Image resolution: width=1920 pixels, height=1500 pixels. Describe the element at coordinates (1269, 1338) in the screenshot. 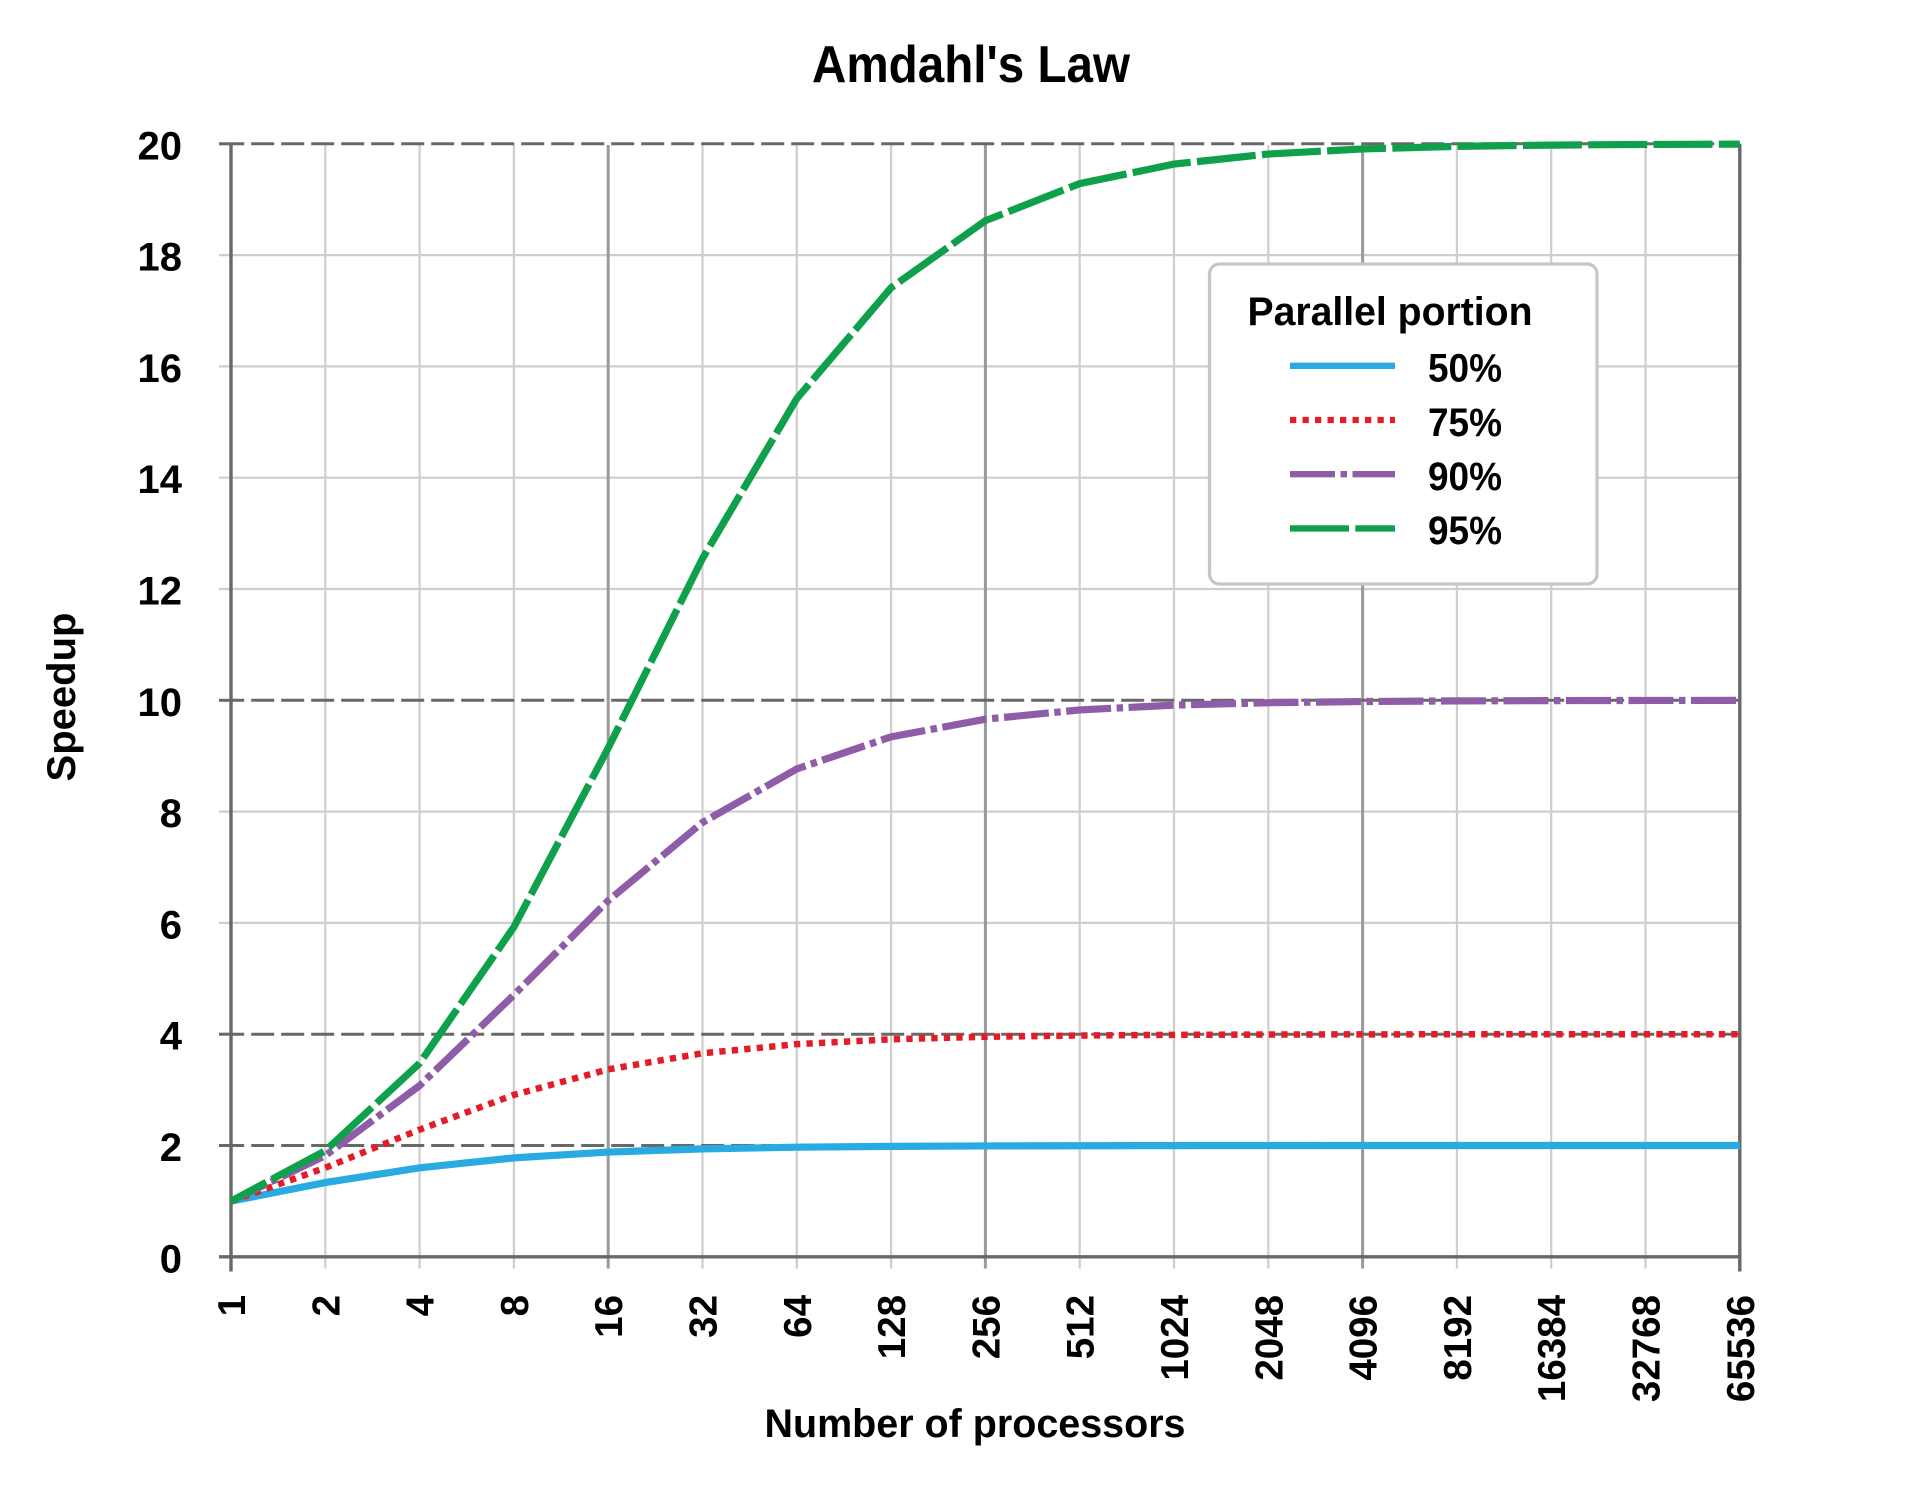

I see `svg-text: 2048` at that location.